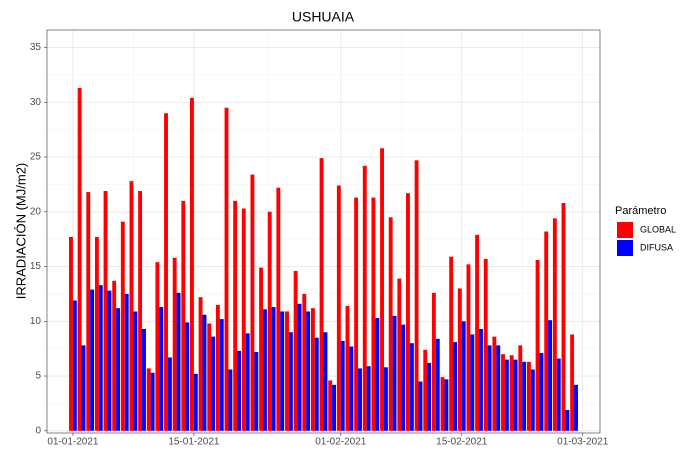 Image resolution: width=684 pixels, height=451 pixels. Describe the element at coordinates (20, 231) in the screenshot. I see `y-axis-label: IRRADIACIÓN (MJ/m2)` at that location.